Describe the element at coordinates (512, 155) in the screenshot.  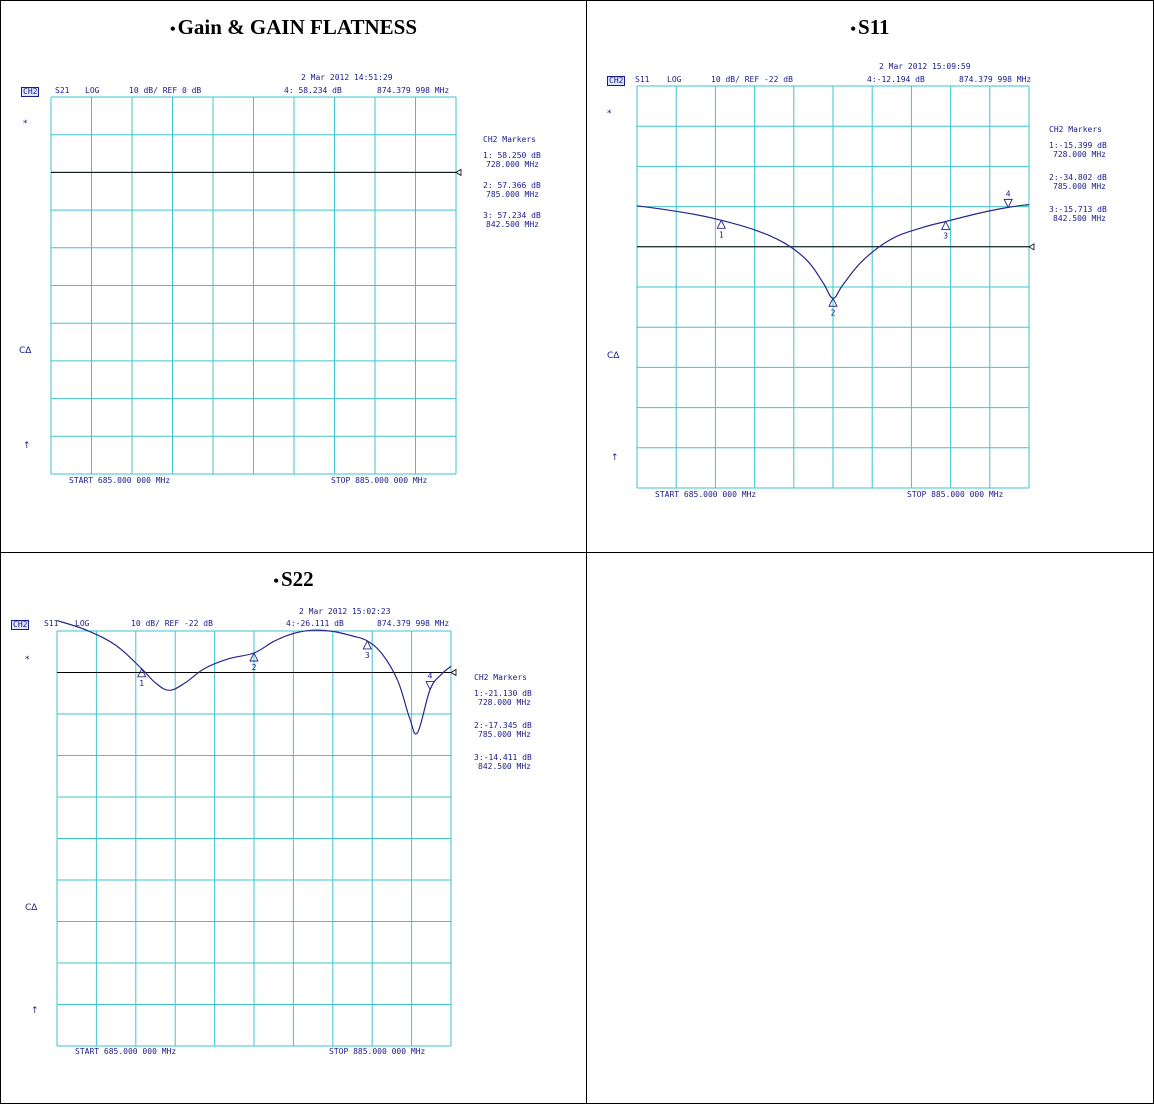
I see `marker-1-value: 1: 58.250 dB` at that location.